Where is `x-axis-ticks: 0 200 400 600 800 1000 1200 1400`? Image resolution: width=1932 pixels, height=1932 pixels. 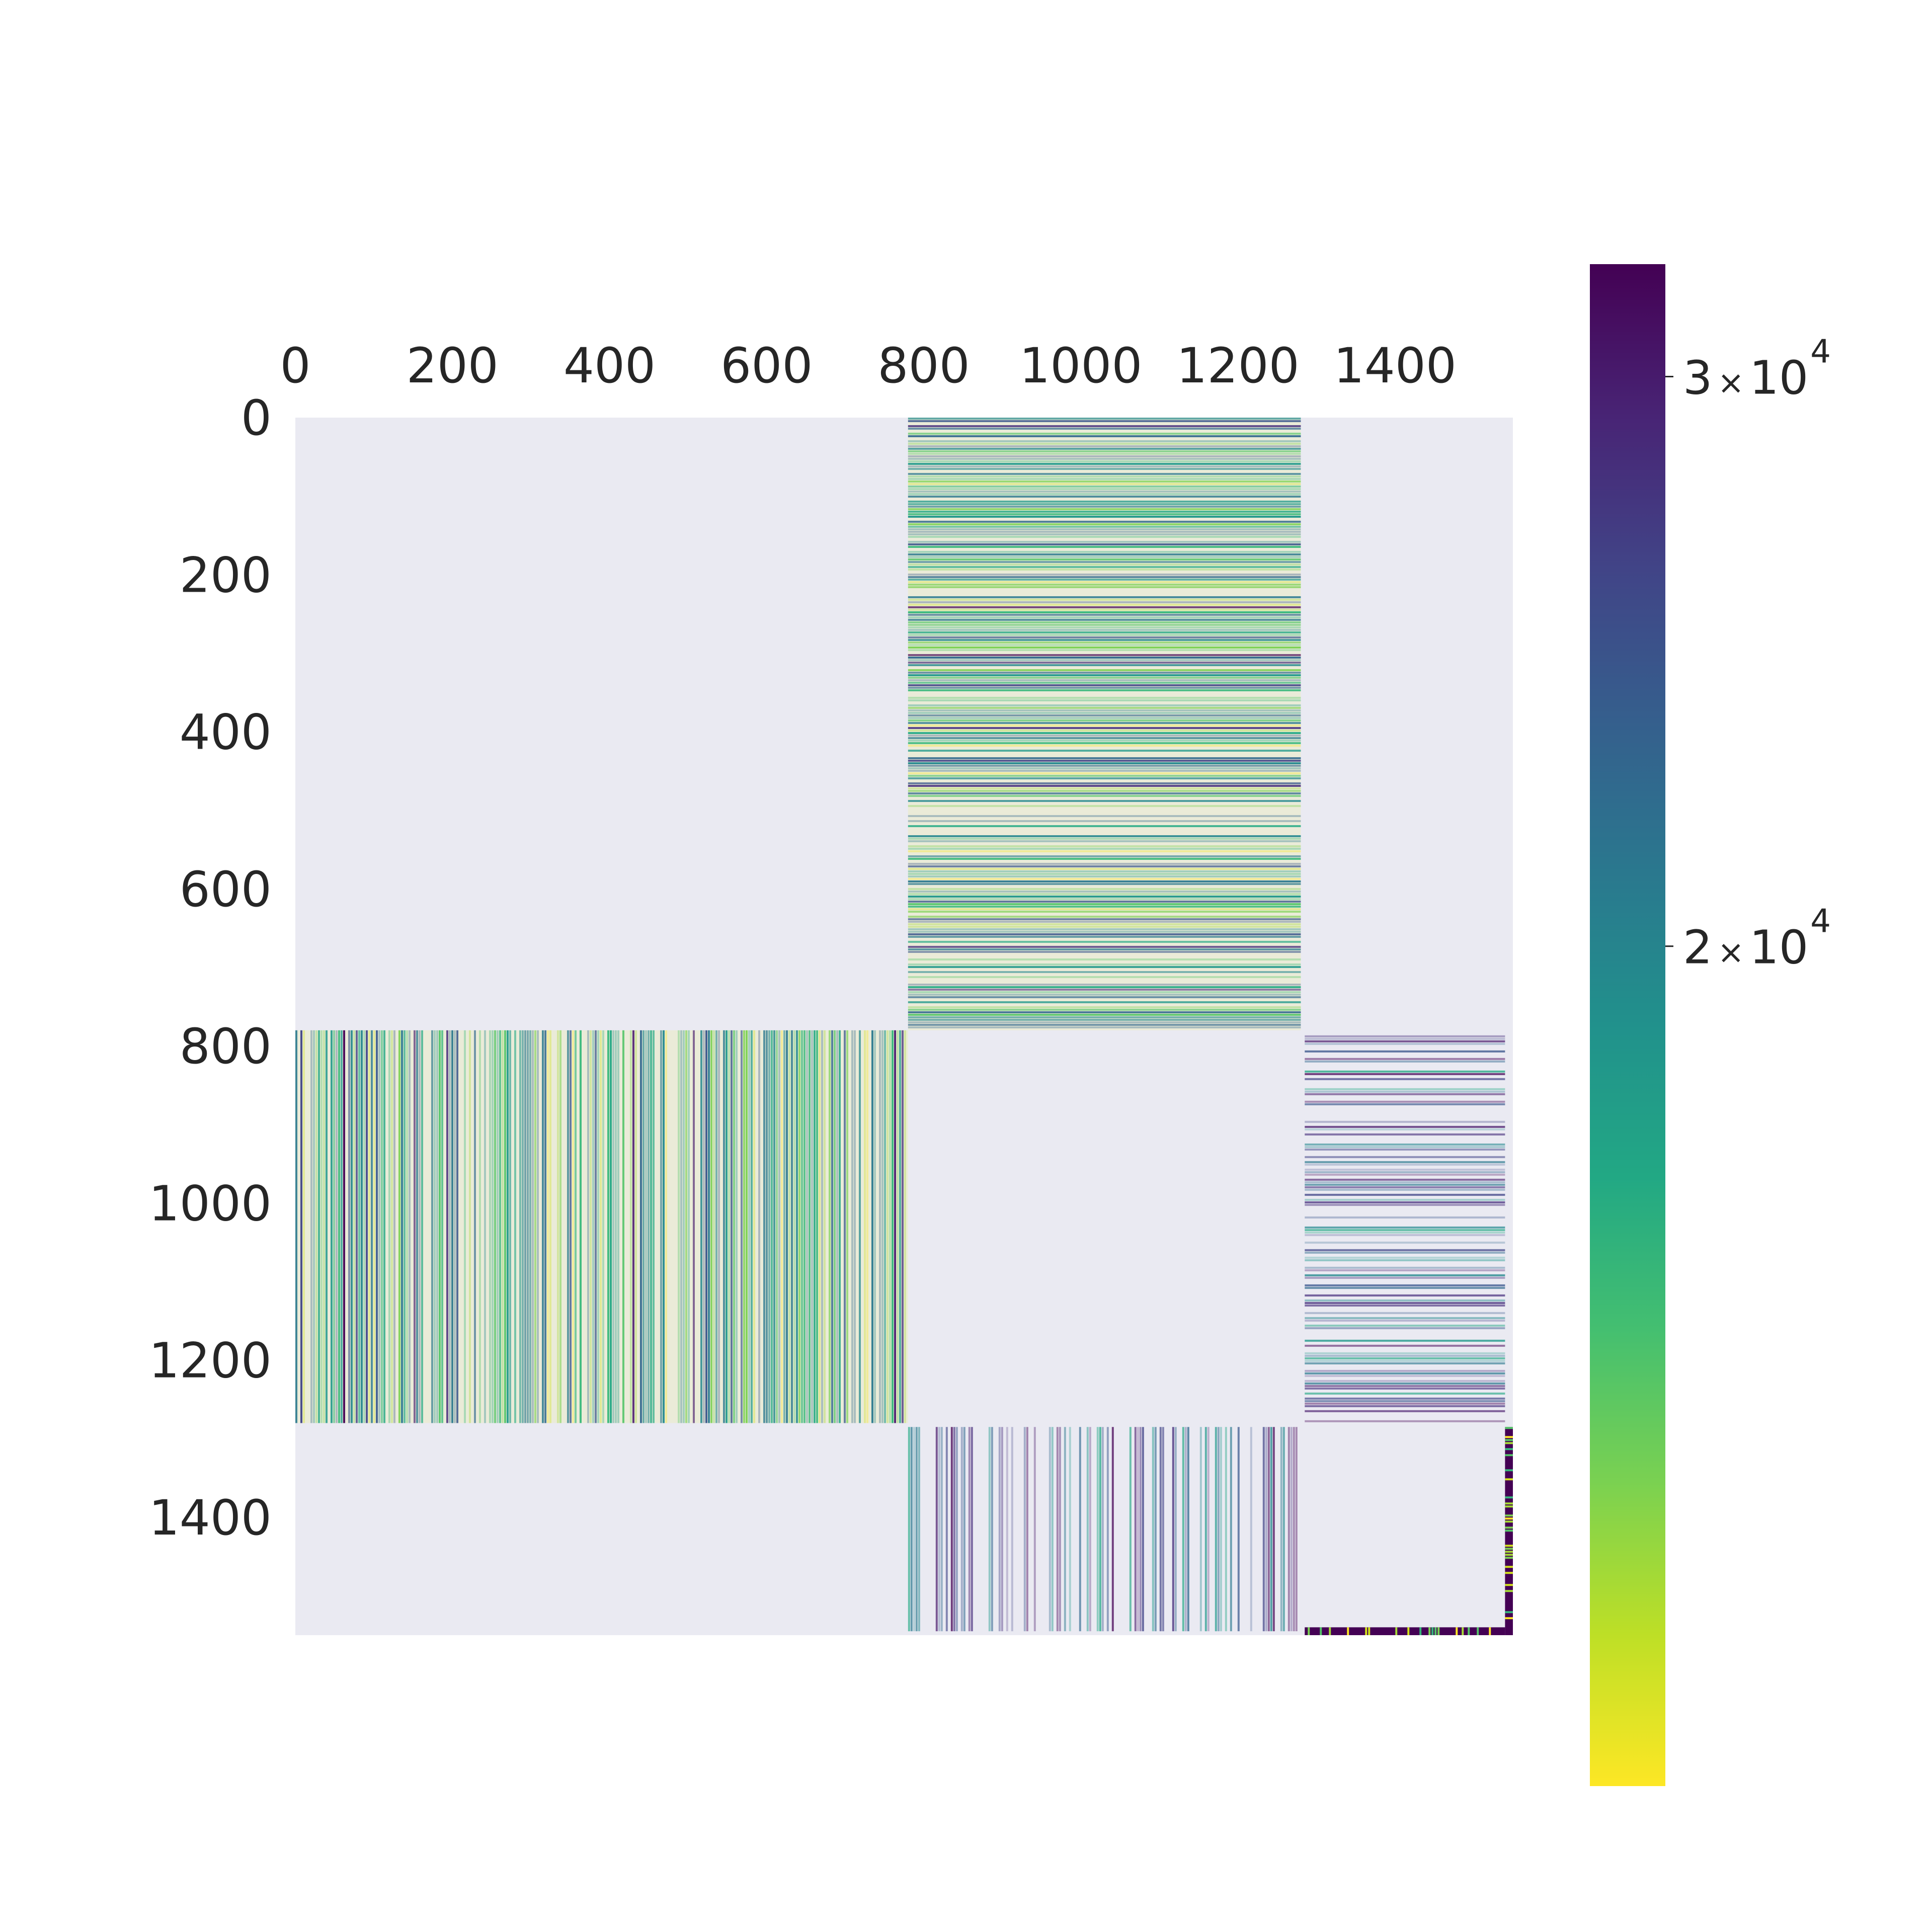
x-axis-ticks: 0 200 400 600 800 1000 1200 1400 is located at coordinates (869, 366).